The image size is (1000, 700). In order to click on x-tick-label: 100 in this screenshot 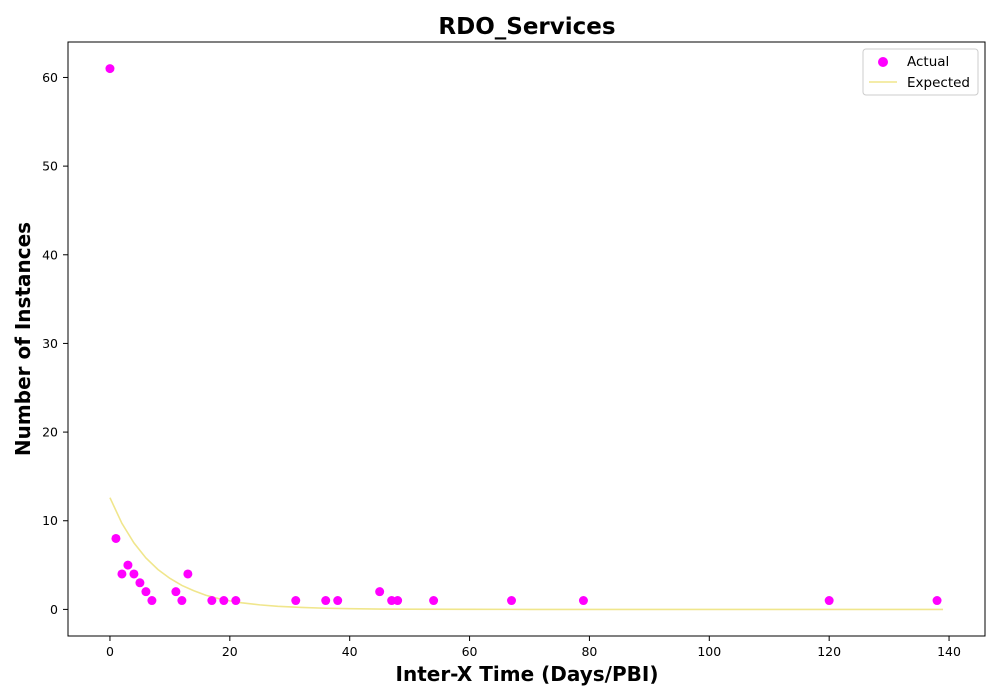, I will do `click(709, 651)`.